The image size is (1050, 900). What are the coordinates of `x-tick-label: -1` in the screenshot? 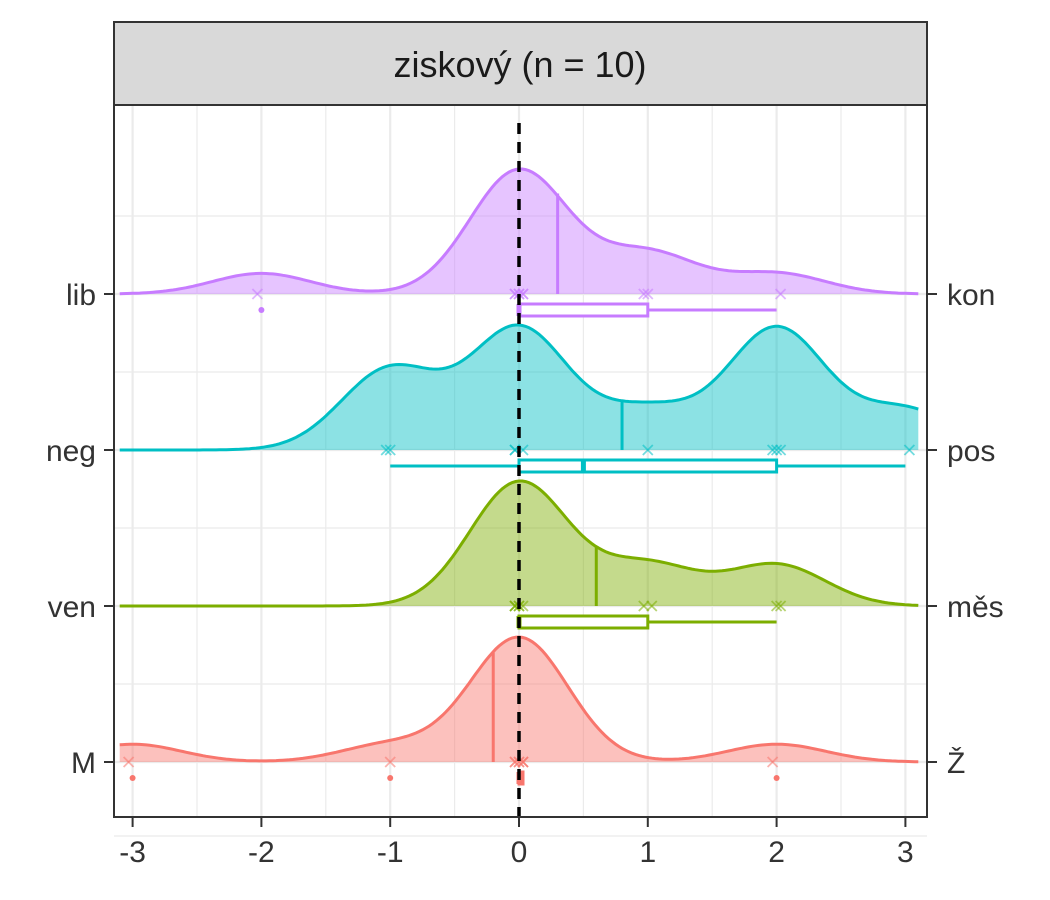 It's located at (390, 852).